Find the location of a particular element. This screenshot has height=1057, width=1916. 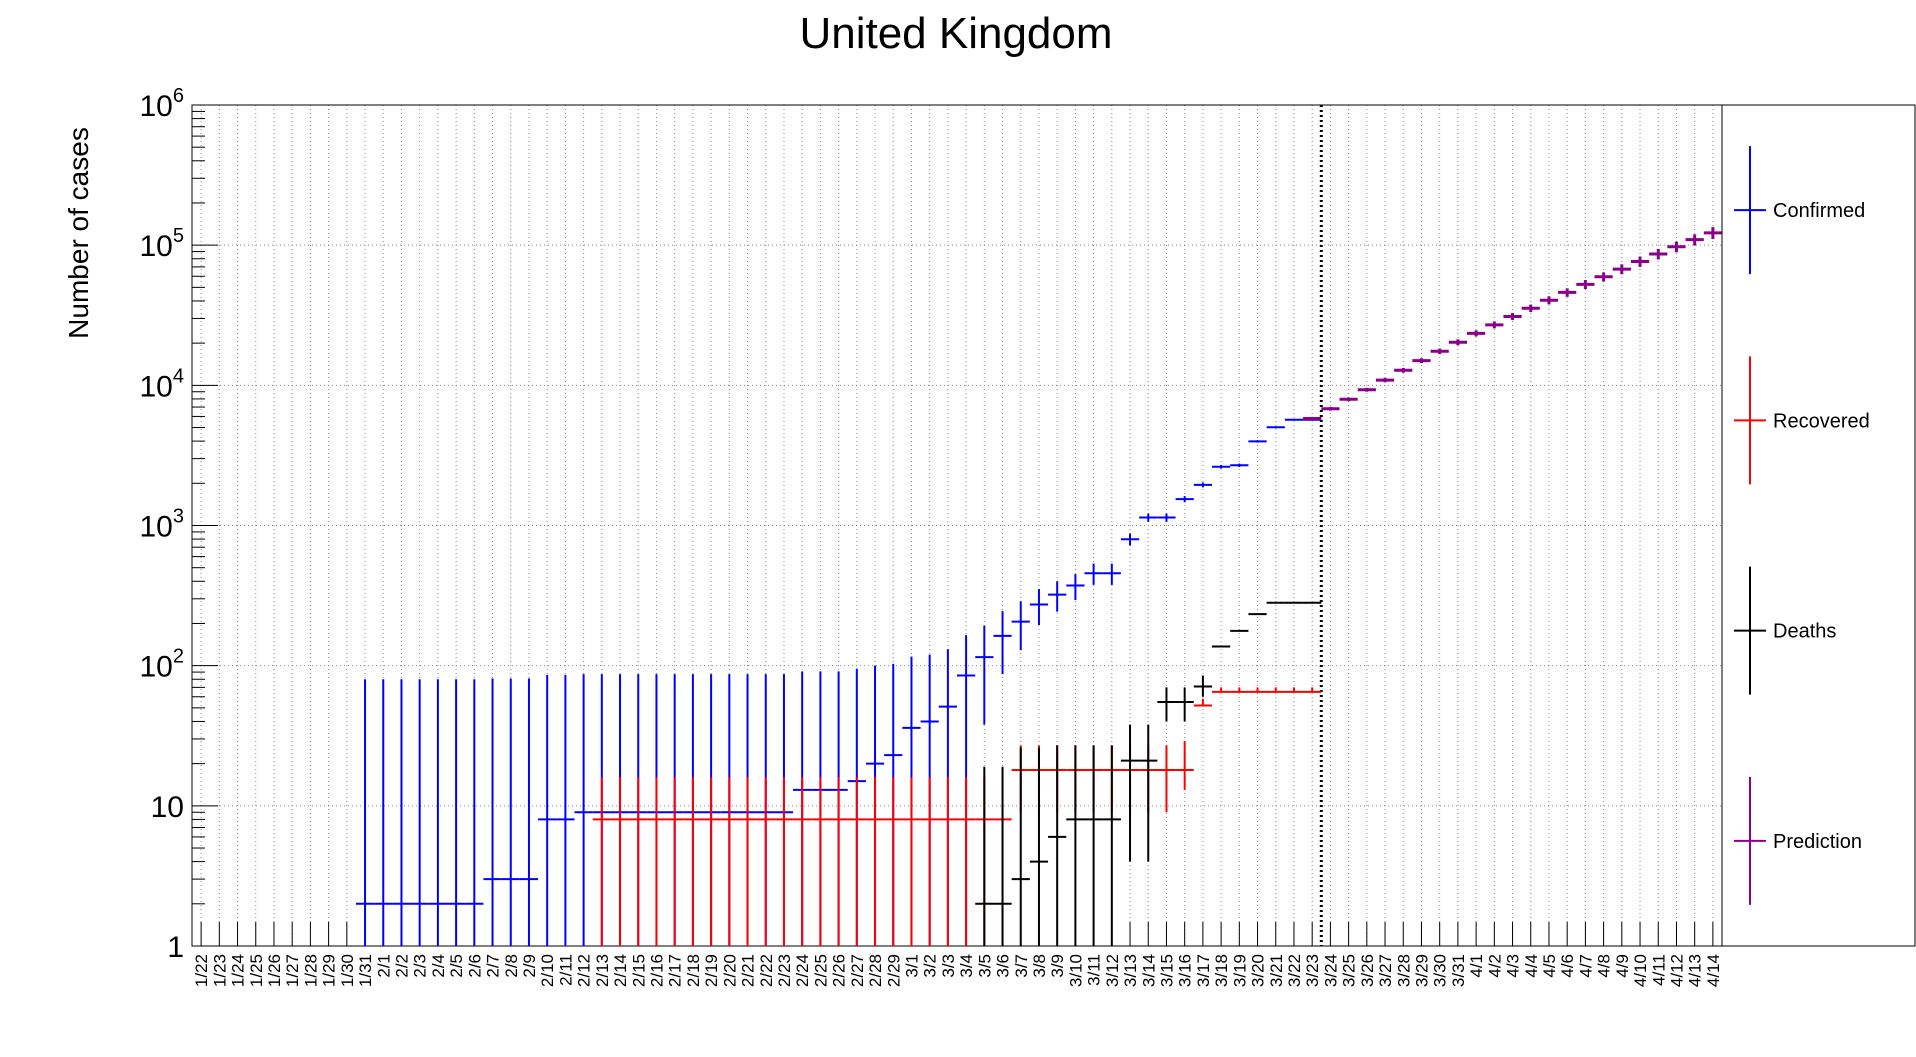

x-tick-label: 3/12 is located at coordinates (1112, 970).